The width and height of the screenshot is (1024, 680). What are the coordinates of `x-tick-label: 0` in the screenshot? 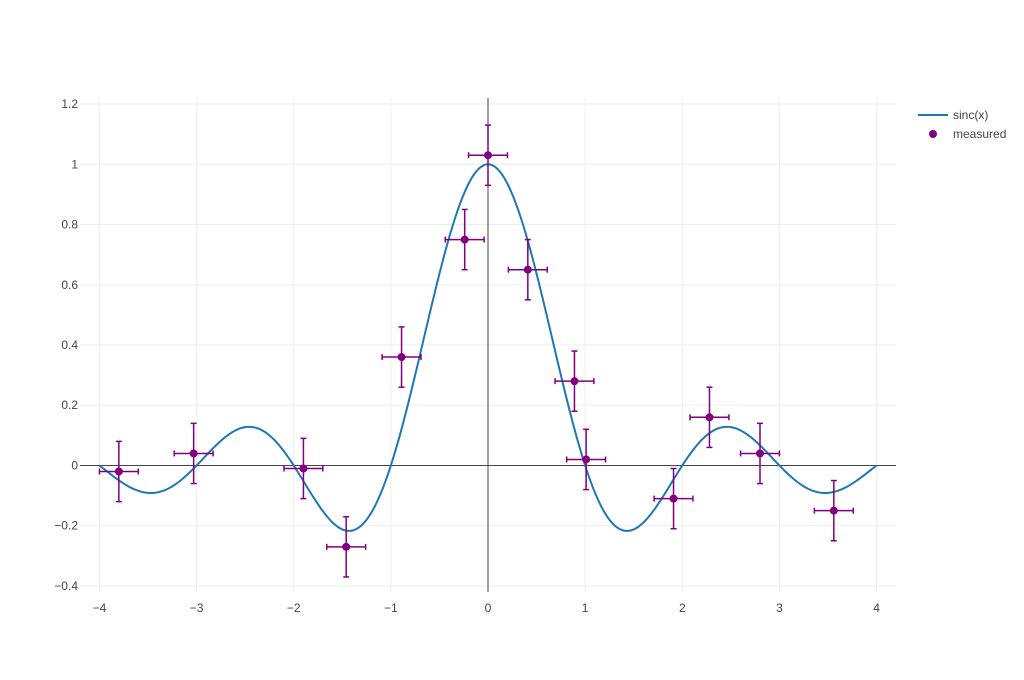 It's located at (488, 608).